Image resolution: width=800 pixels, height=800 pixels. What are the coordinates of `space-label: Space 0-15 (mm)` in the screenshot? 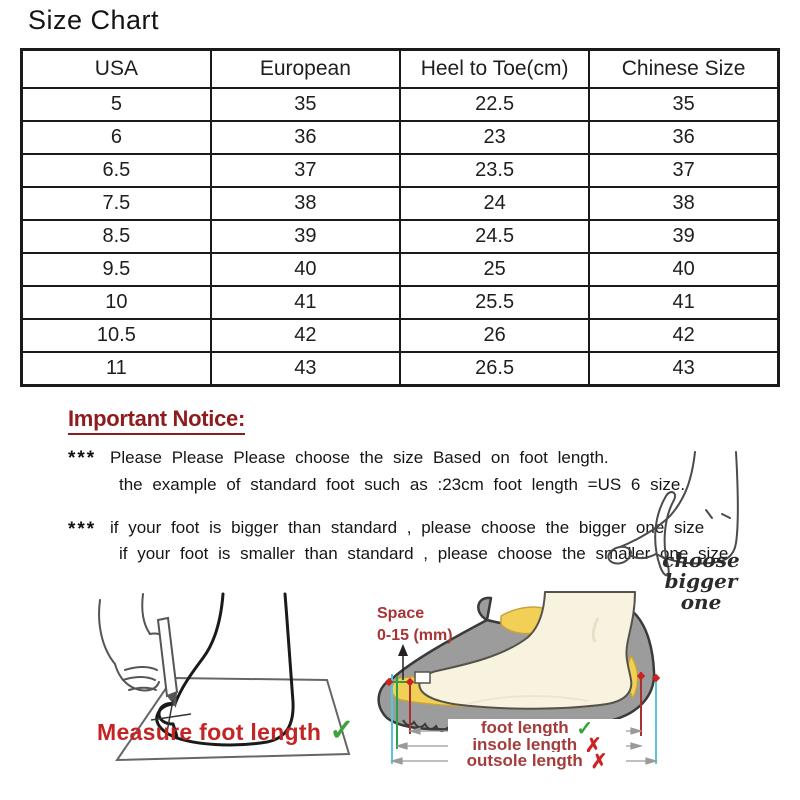 It's located at (415, 625).